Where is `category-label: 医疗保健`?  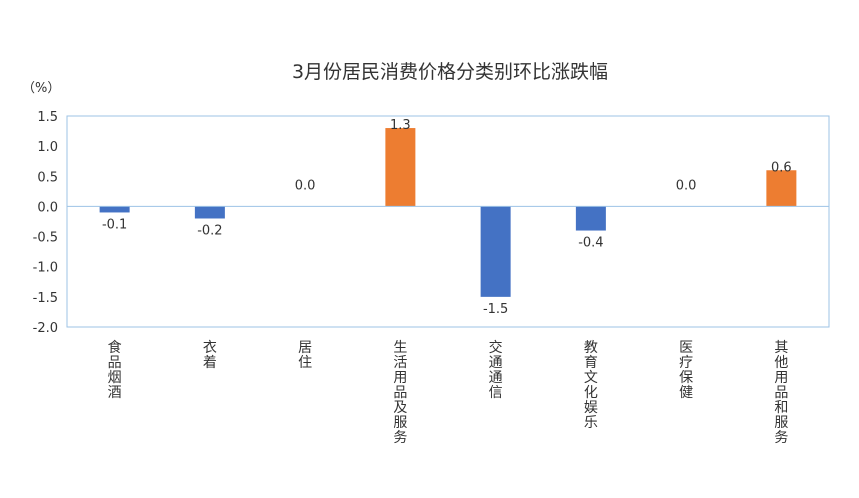
category-label: 医疗保健 is located at coordinates (686, 370).